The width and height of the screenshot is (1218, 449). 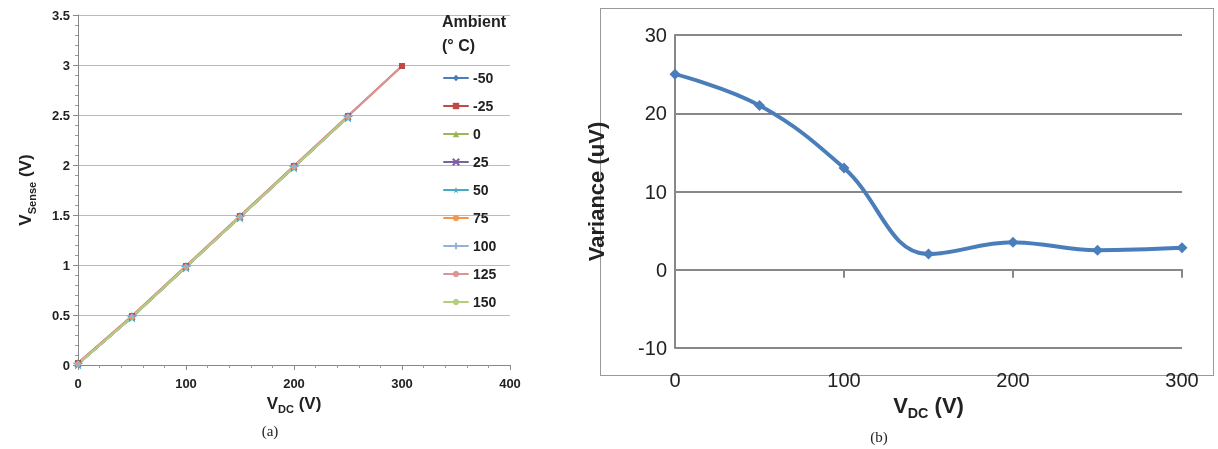 What do you see at coordinates (510, 383) in the screenshot?
I see `x-tick-label: 400` at bounding box center [510, 383].